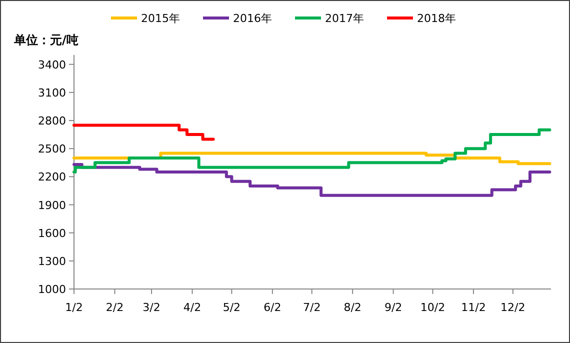  Describe the element at coordinates (52, 177) in the screenshot. I see `y-tick-label: 2200` at that location.